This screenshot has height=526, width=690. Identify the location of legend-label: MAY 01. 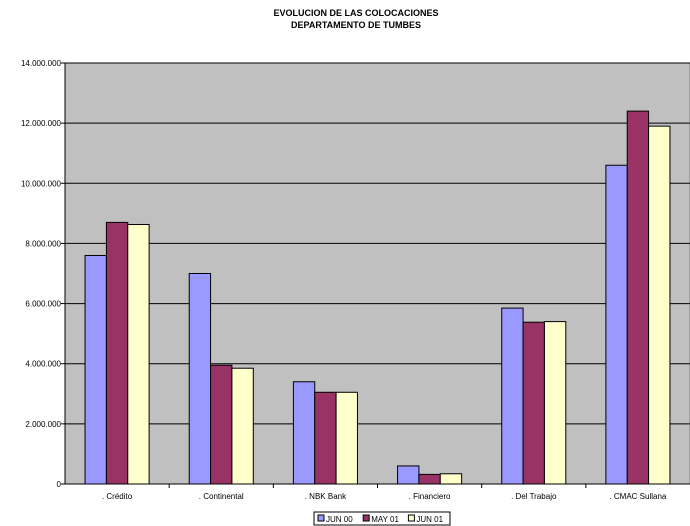
(385, 519).